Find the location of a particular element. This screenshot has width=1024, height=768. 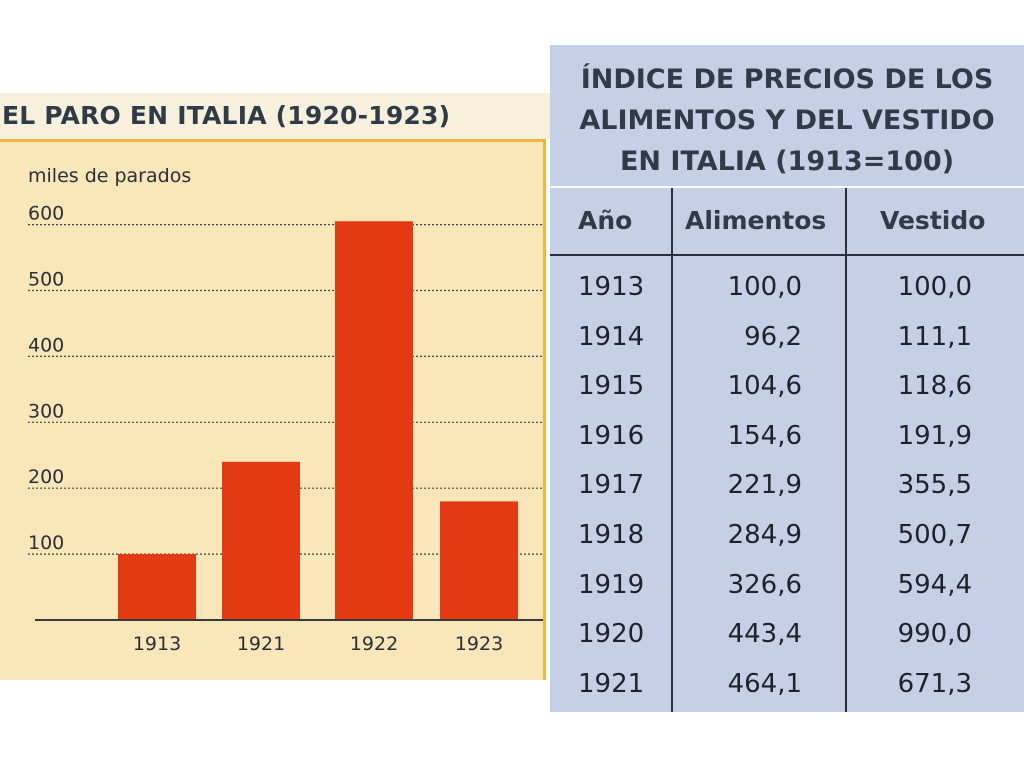

cell-year: 1918 is located at coordinates (611, 534).